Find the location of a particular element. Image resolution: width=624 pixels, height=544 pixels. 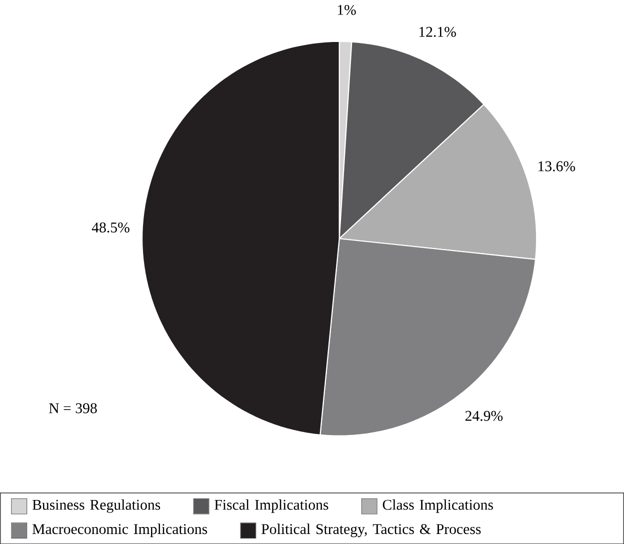

data-label: 1% is located at coordinates (347, 9).